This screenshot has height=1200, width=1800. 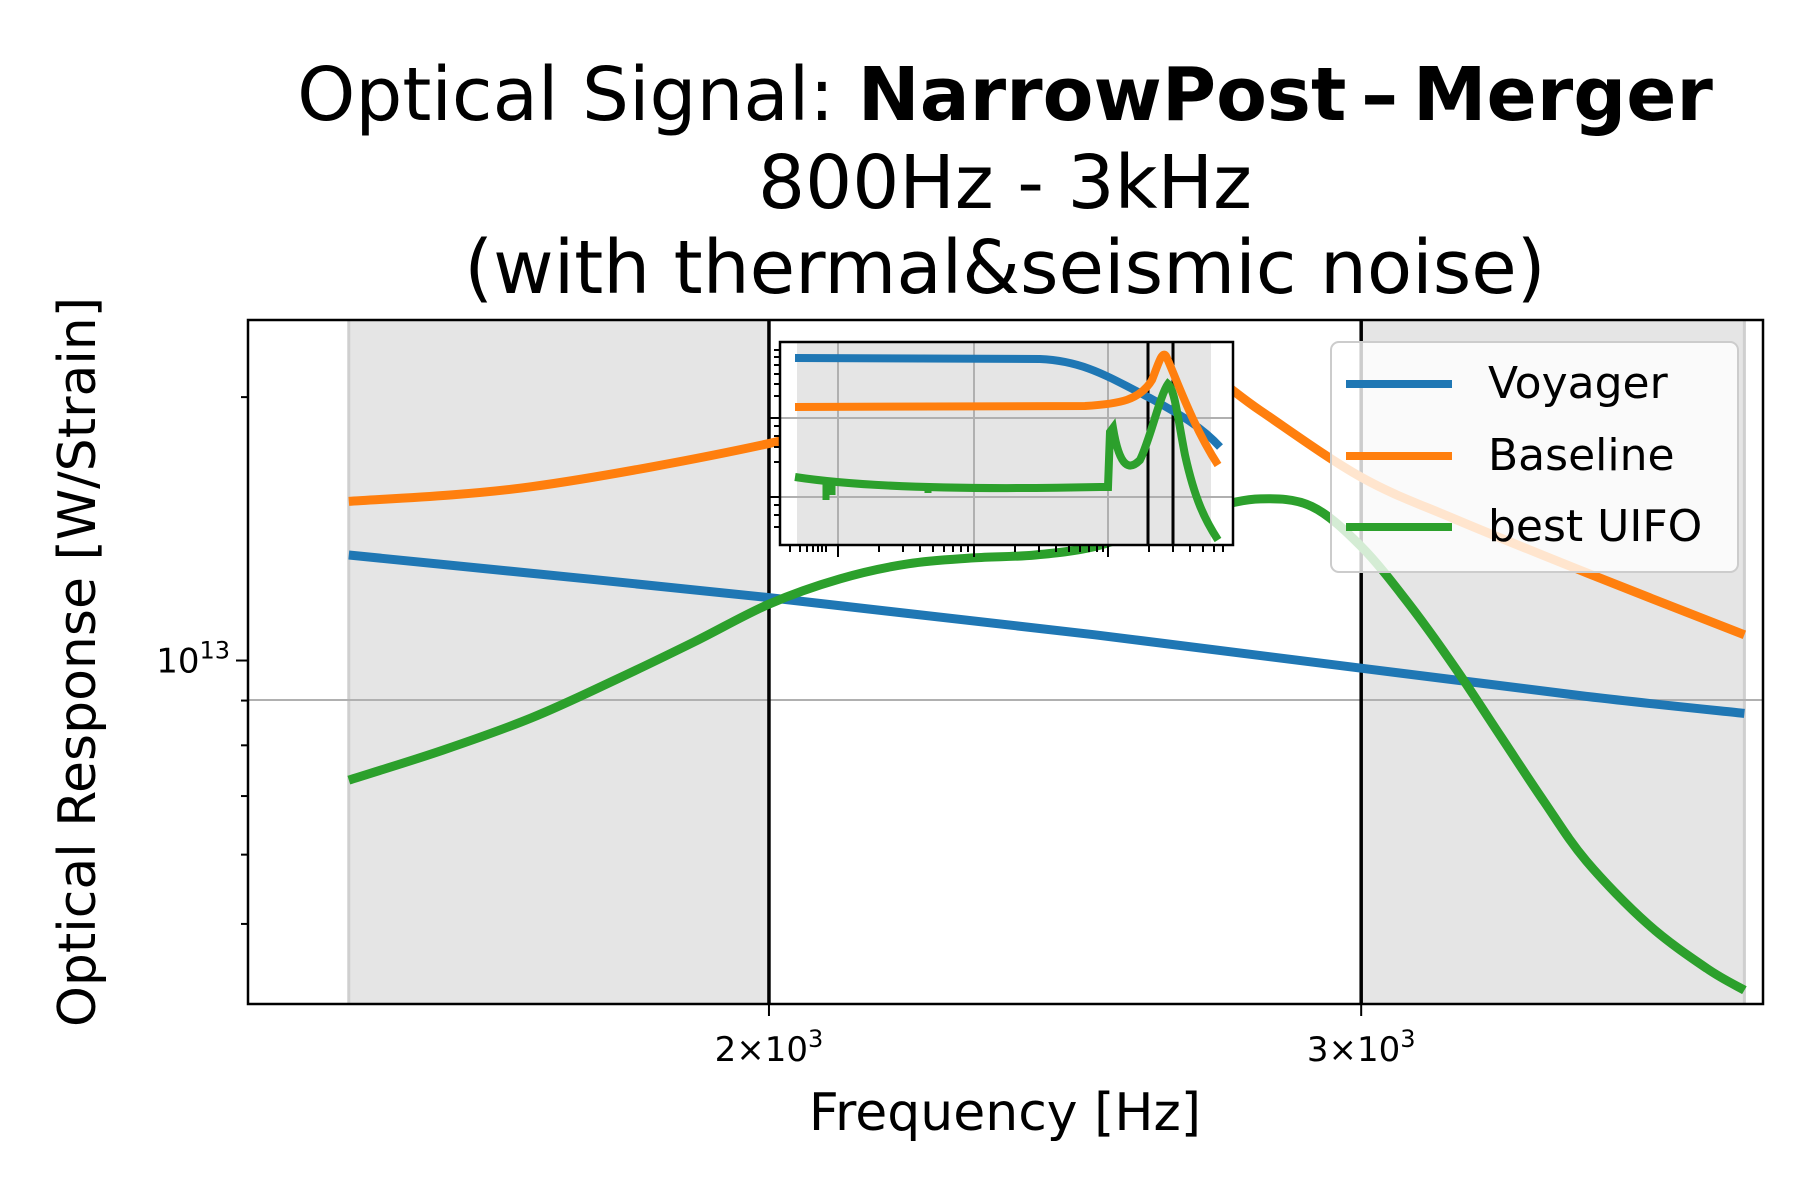 I want to click on inset-line-baseline, so click(x=1008, y=409).